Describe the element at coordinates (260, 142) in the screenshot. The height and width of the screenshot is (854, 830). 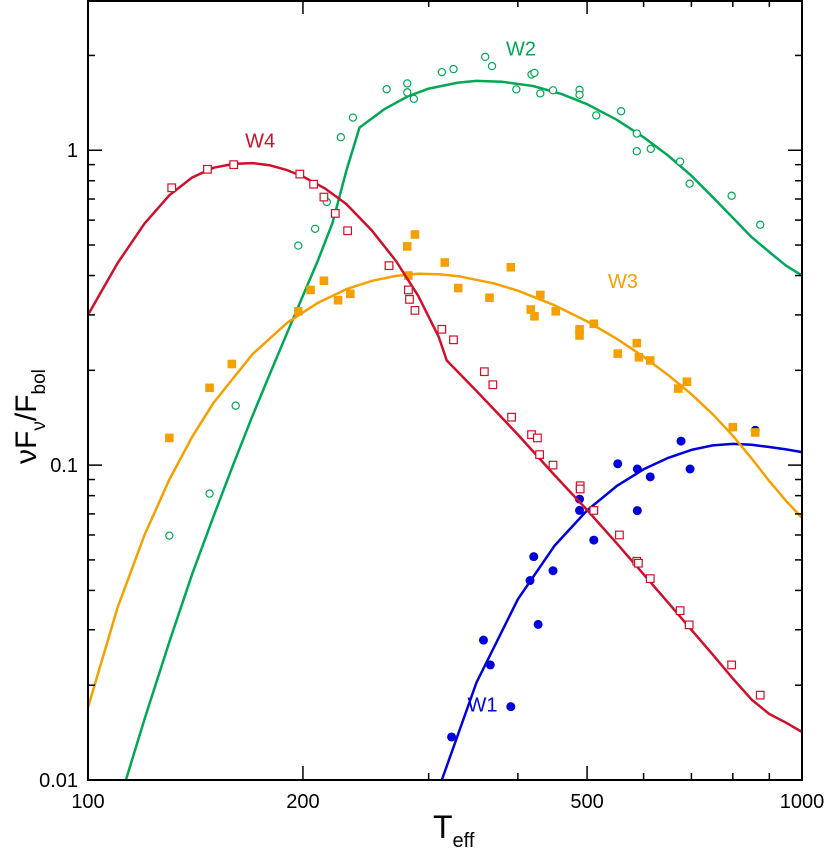
I see `series-label-w4: W4` at that location.